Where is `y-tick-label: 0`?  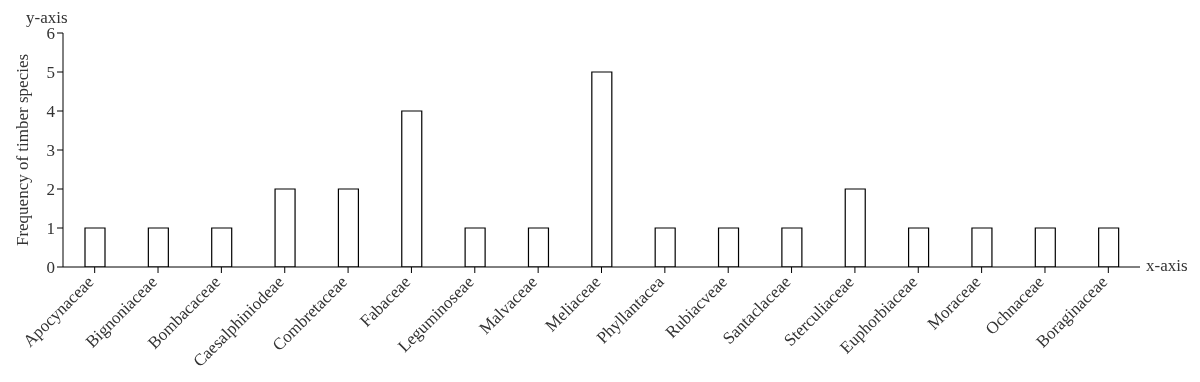 y-tick-label: 0 is located at coordinates (50, 268).